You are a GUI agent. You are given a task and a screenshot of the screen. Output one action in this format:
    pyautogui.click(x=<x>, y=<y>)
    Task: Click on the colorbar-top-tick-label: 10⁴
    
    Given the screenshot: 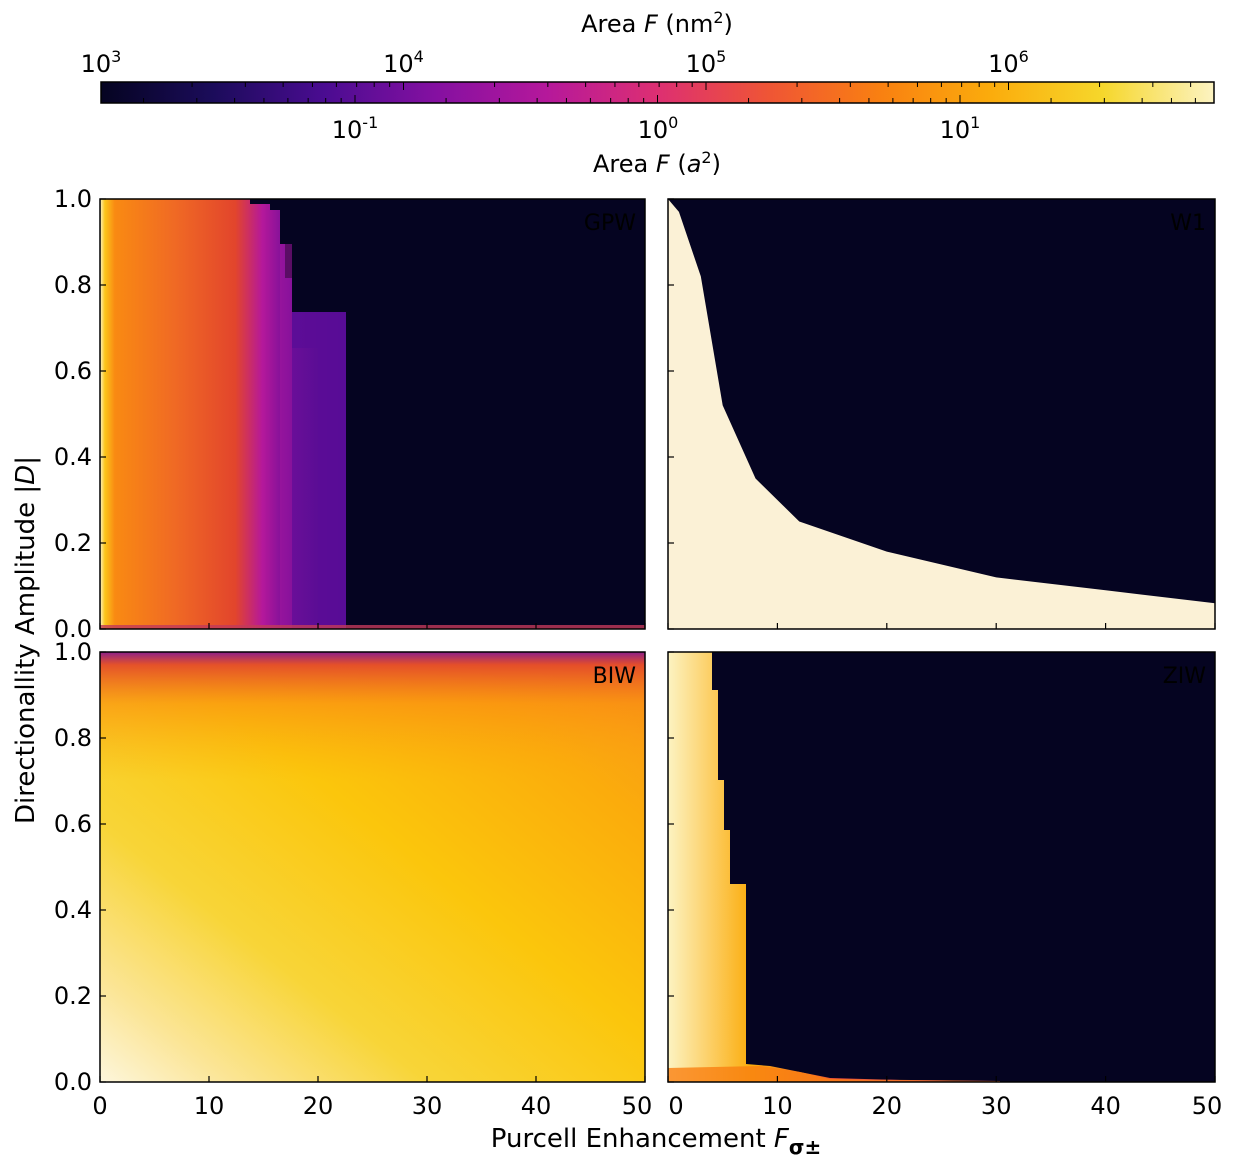 What is the action you would take?
    pyautogui.click(x=403, y=62)
    